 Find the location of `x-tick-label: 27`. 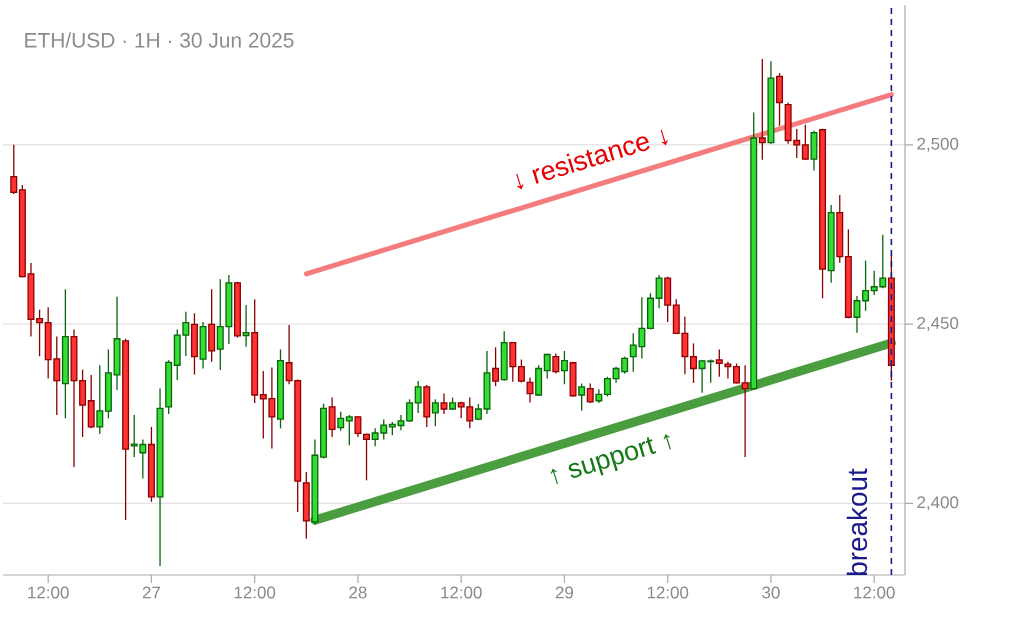

x-tick-label: 27 is located at coordinates (151, 592).